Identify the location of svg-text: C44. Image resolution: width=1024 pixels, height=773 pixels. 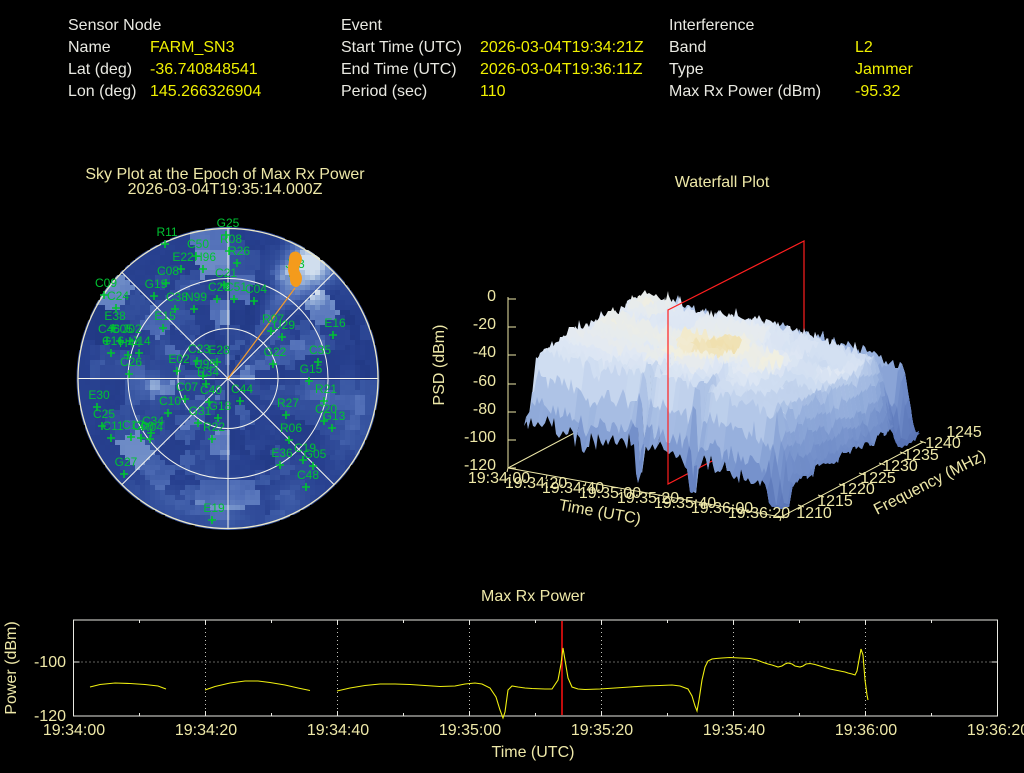
(242, 389).